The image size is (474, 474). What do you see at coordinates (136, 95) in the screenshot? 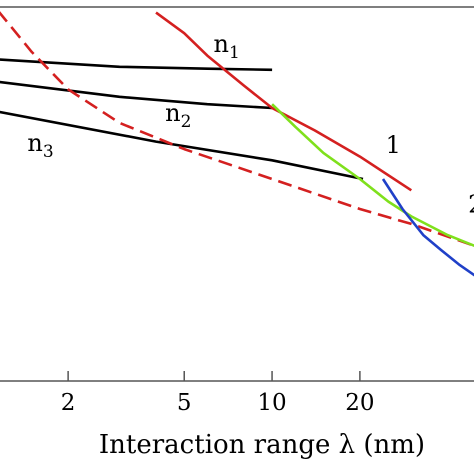
I see `series-line-n2` at bounding box center [136, 95].